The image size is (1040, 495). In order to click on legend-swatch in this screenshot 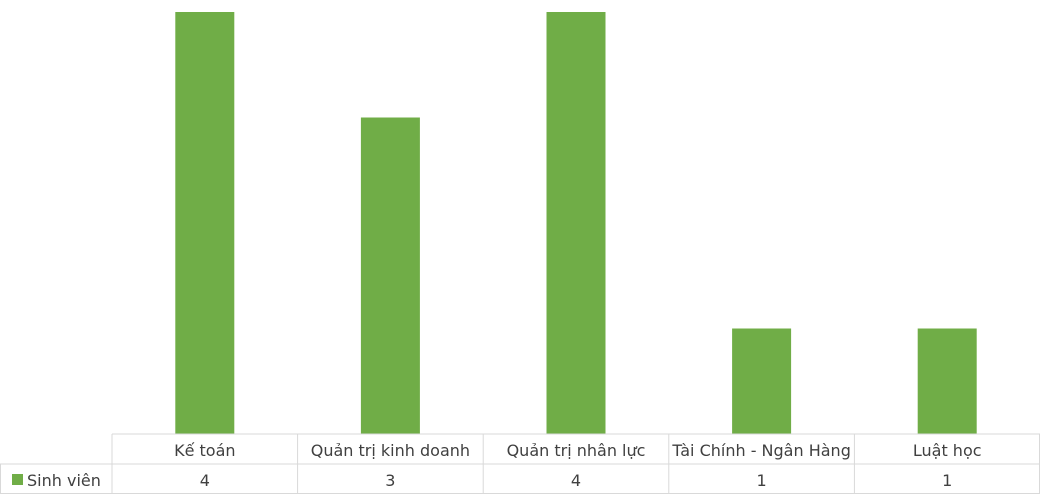, I will do `click(17, 479)`.